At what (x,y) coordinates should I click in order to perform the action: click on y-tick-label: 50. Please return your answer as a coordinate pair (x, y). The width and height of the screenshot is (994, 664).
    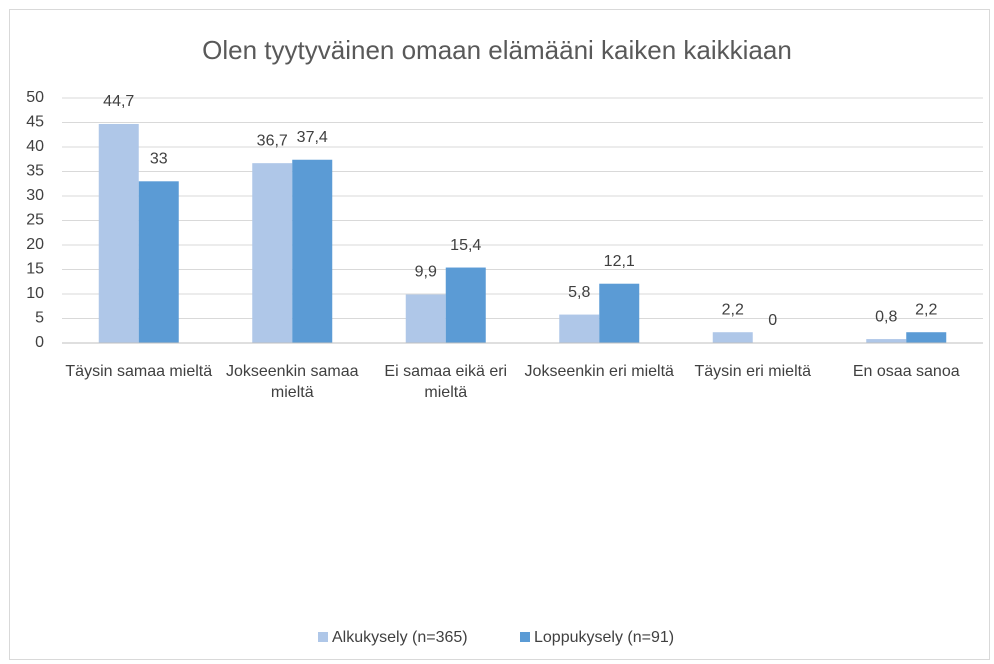
    Looking at the image, I should click on (35, 97).